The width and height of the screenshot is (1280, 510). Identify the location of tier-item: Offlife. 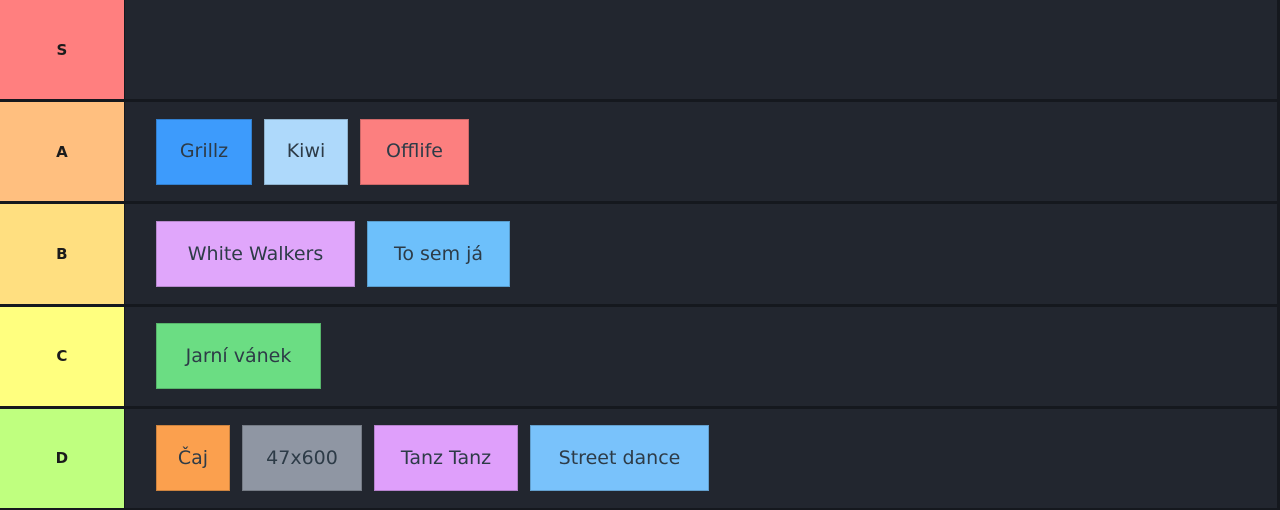
(414, 151).